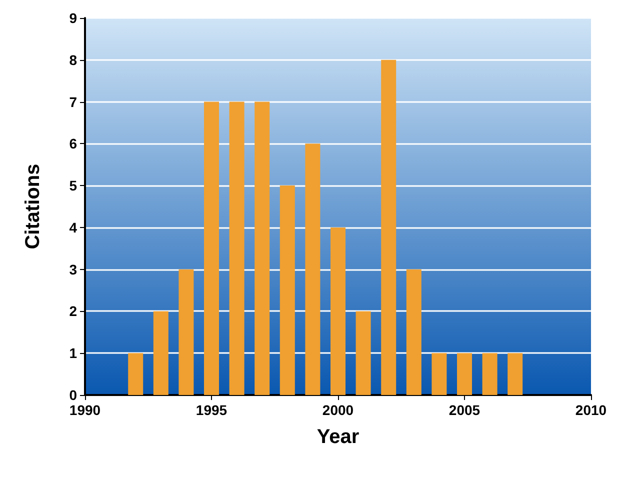 The width and height of the screenshot is (621, 480). What do you see at coordinates (33, 207) in the screenshot?
I see `y-axis-title: Citations` at bounding box center [33, 207].